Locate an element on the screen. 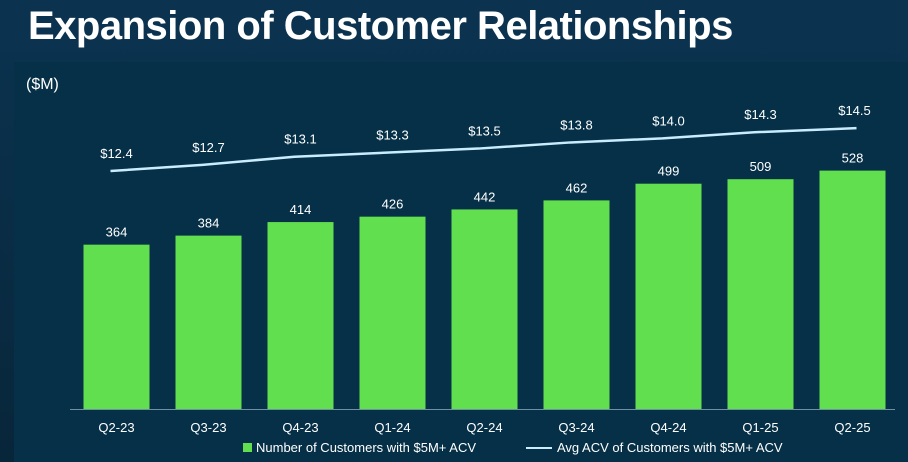 This screenshot has height=462, width=908. x-tick-Q4-23: Q4-23 is located at coordinates (300, 427).